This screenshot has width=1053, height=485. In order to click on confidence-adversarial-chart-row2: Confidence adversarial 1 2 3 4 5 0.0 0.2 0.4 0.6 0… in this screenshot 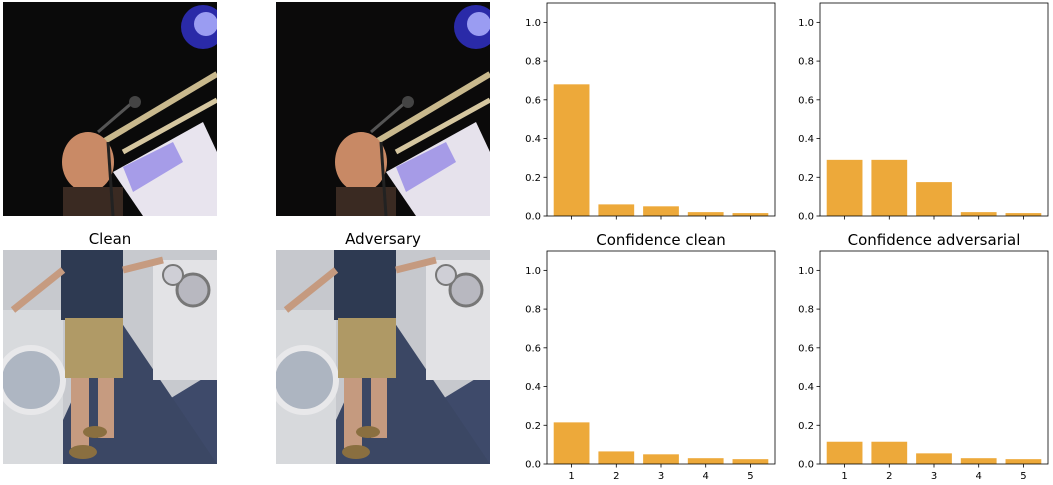, I will do `click(910, 354)`.